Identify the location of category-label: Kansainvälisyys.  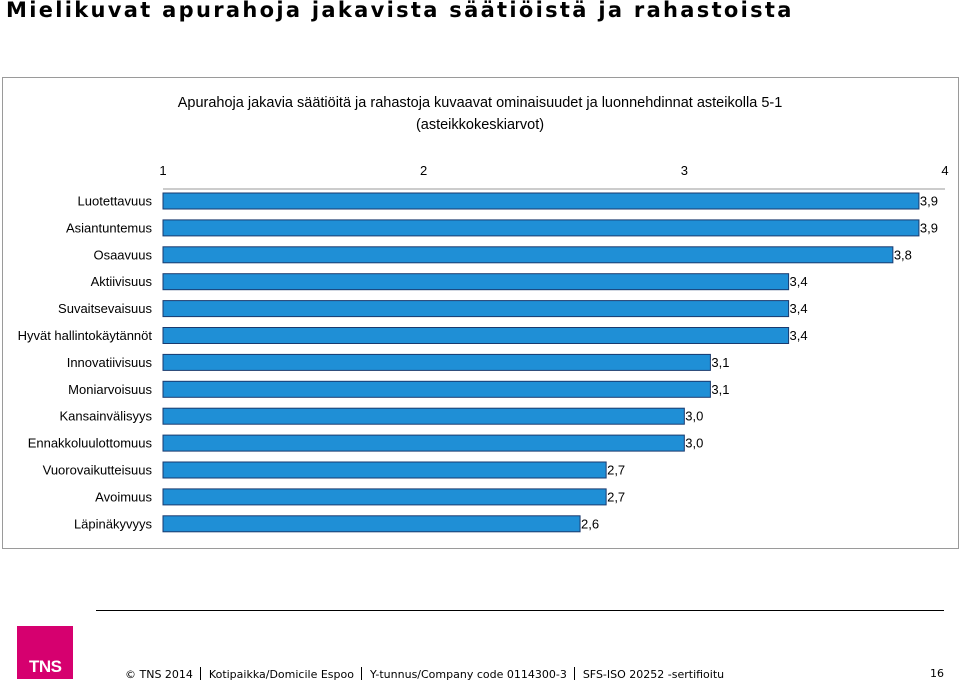
(106, 416).